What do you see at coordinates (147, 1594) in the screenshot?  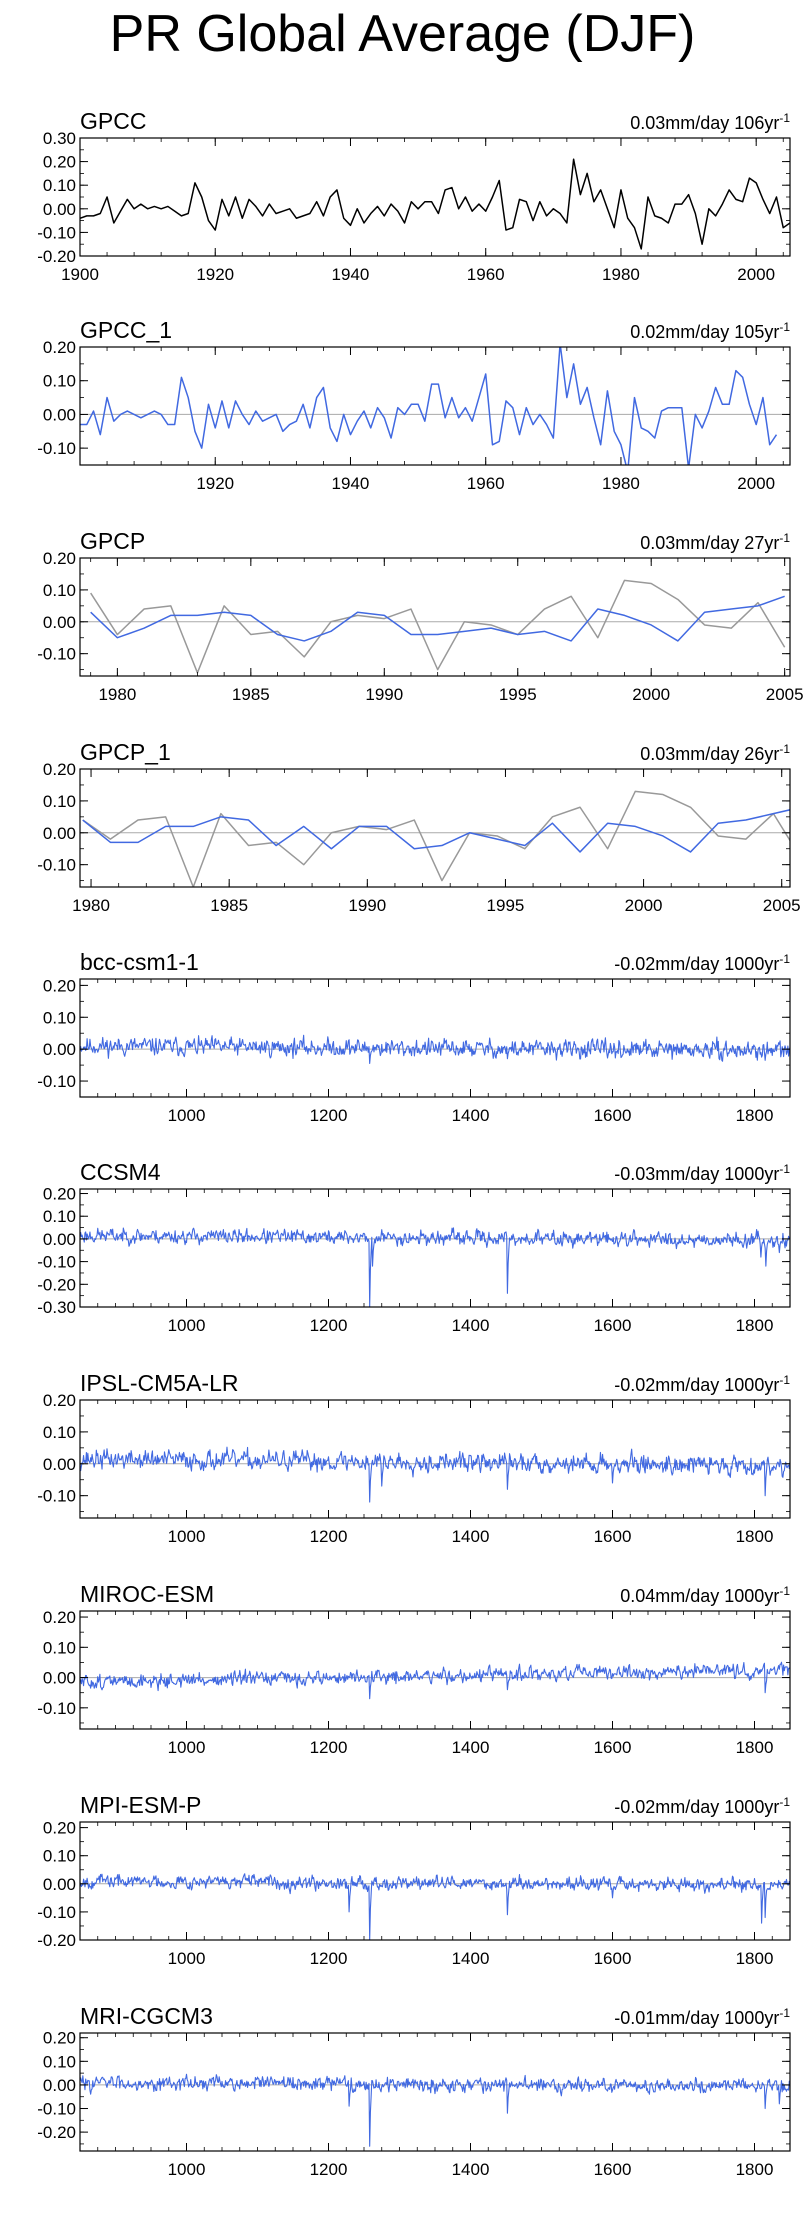 I see `panel-title: MIROC-ESM` at bounding box center [147, 1594].